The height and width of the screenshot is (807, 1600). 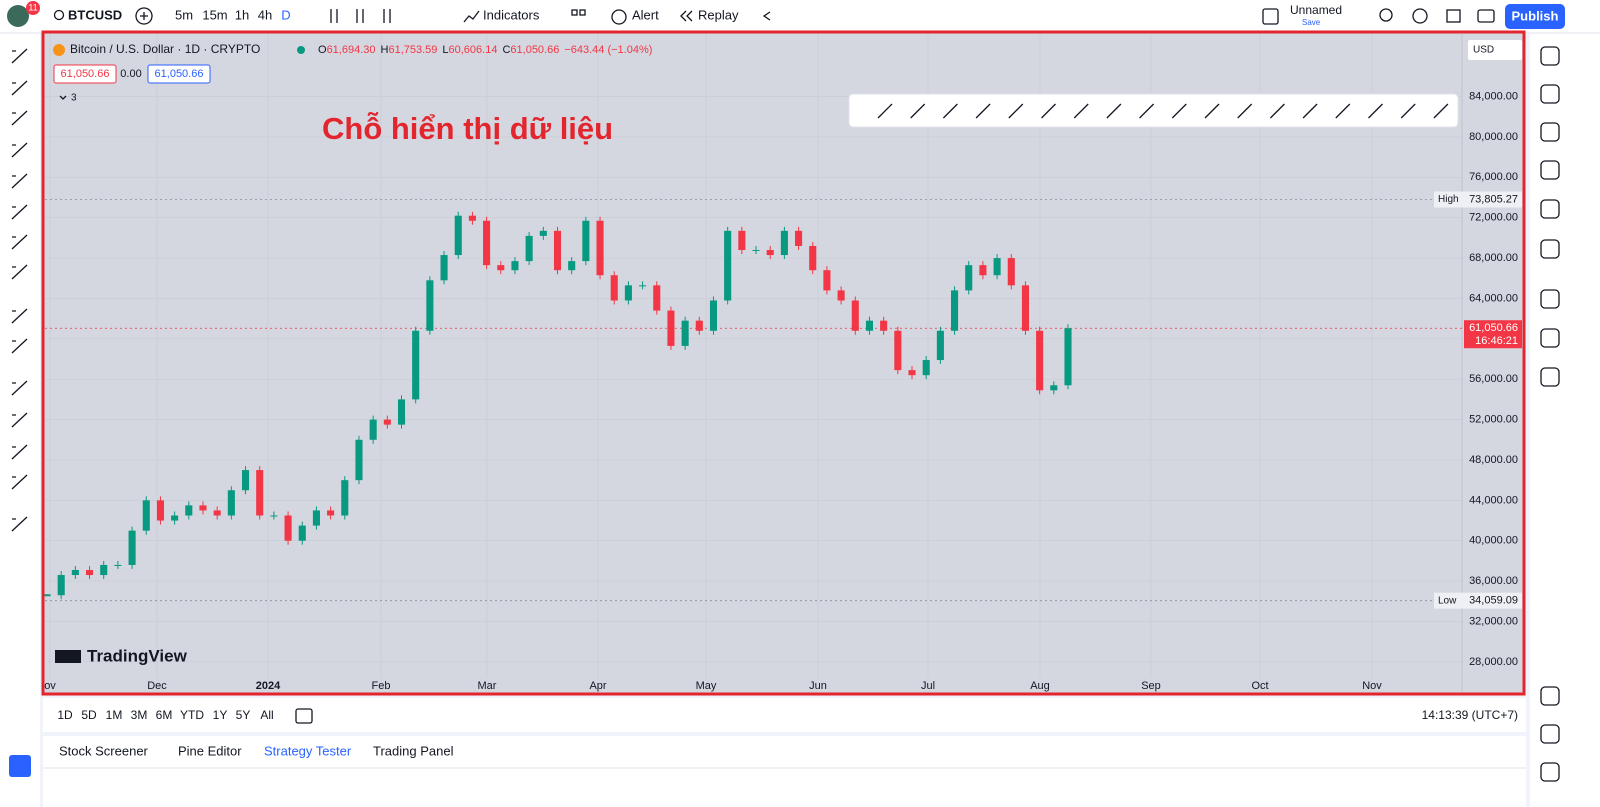 I want to click on alert-button: Alert, so click(x=645, y=14).